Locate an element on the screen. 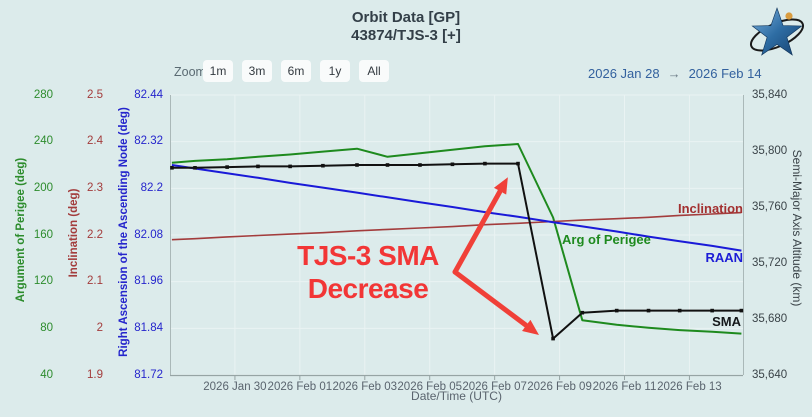 This screenshot has width=812, height=417. raan-tick-label: 81.72 is located at coordinates (148, 374).